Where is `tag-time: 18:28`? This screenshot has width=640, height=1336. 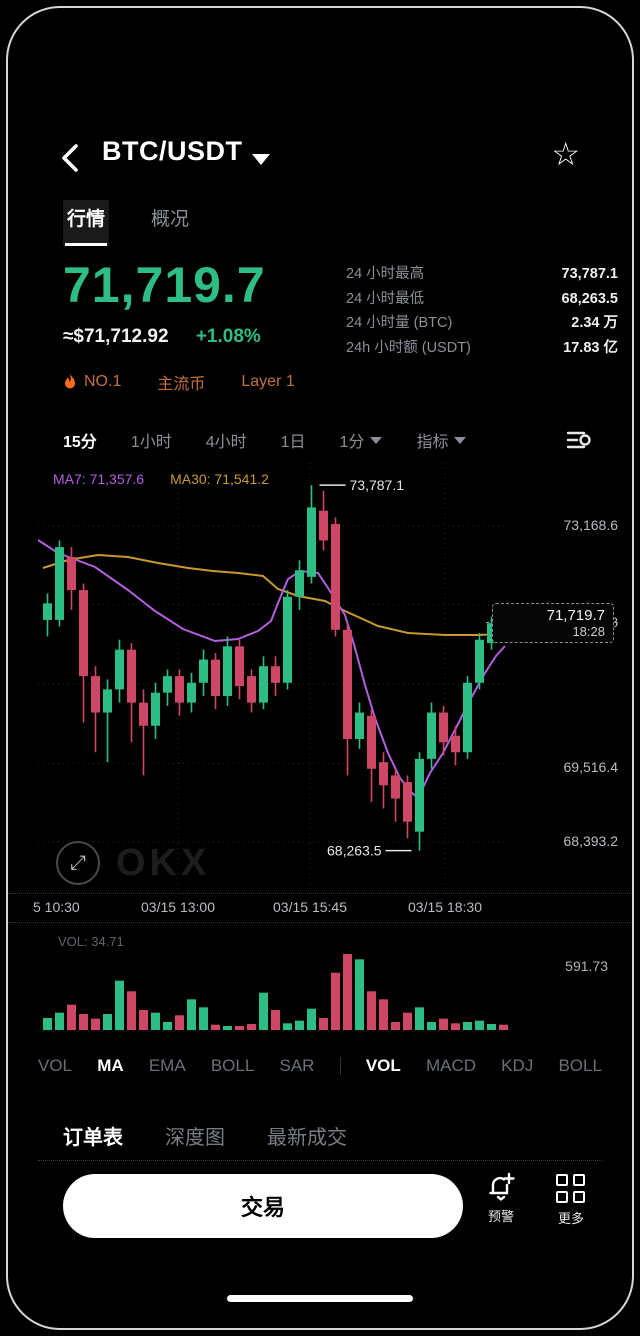
tag-time: 18:28 is located at coordinates (588, 631).